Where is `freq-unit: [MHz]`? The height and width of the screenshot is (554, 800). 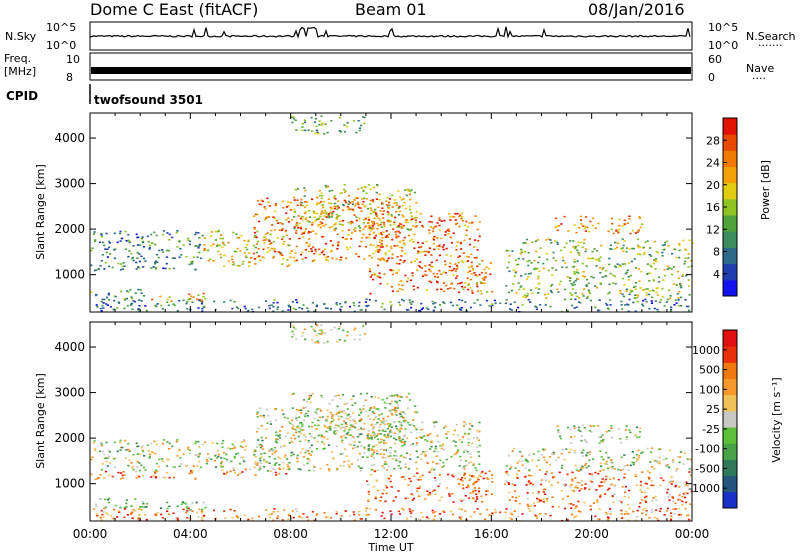 freq-unit: [MHz] is located at coordinates (20, 71).